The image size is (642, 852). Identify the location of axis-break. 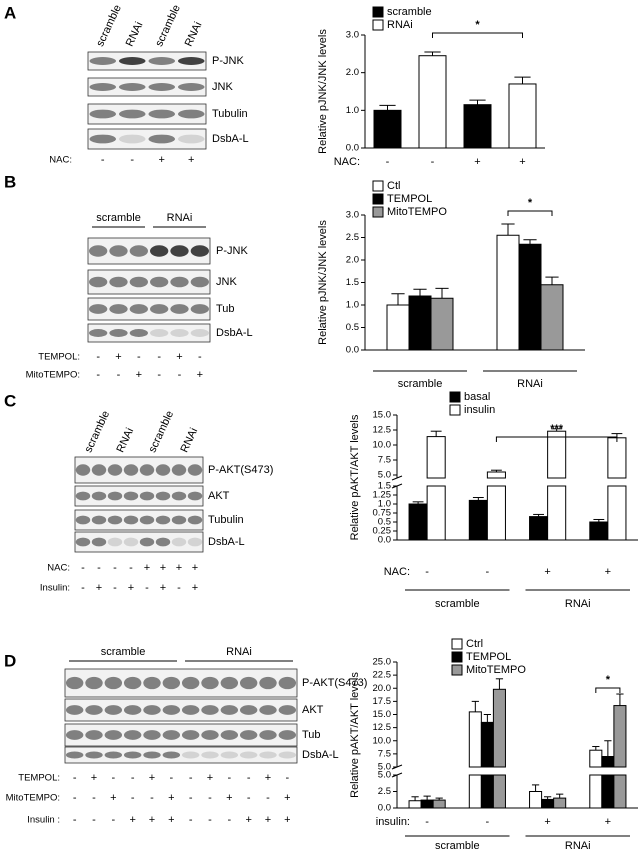
(397, 775).